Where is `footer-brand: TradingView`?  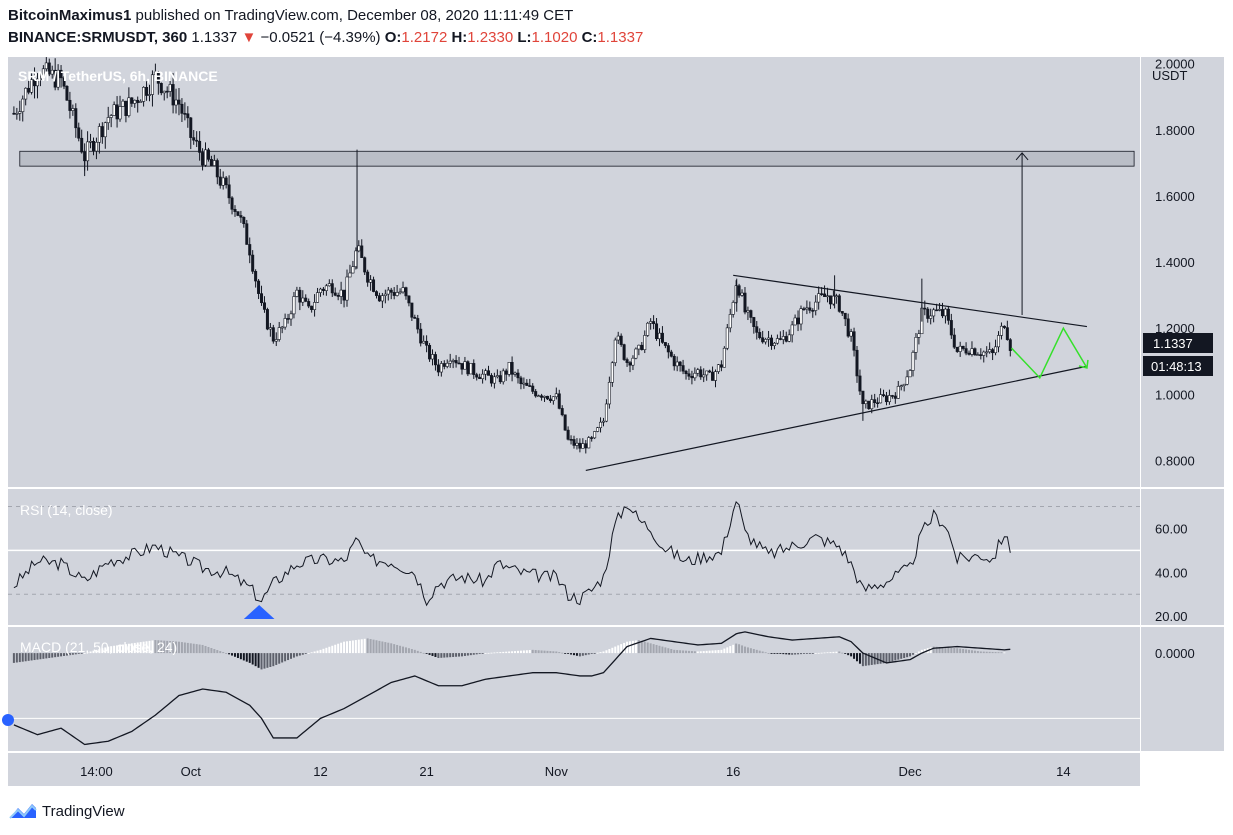 footer-brand: TradingView is located at coordinates (83, 811).